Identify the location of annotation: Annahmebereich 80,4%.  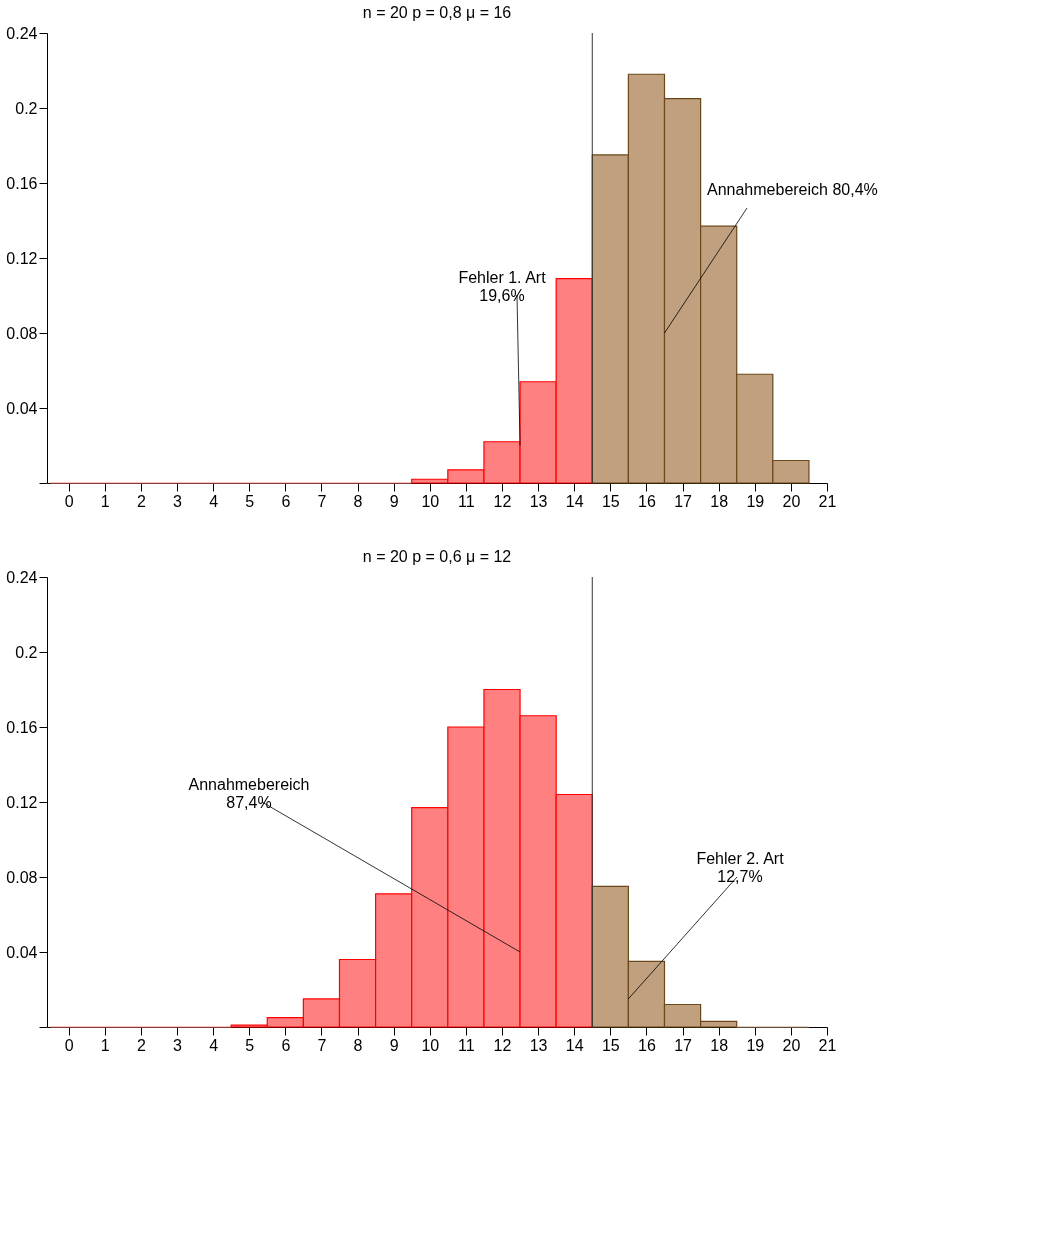
(792, 189).